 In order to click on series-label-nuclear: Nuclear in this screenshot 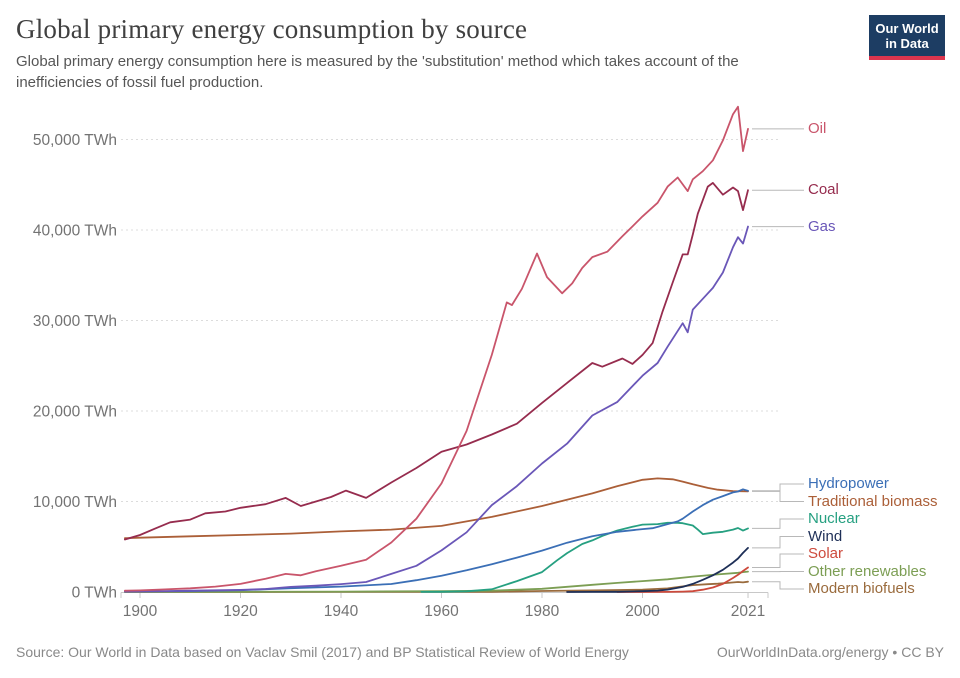, I will do `click(834, 518)`.